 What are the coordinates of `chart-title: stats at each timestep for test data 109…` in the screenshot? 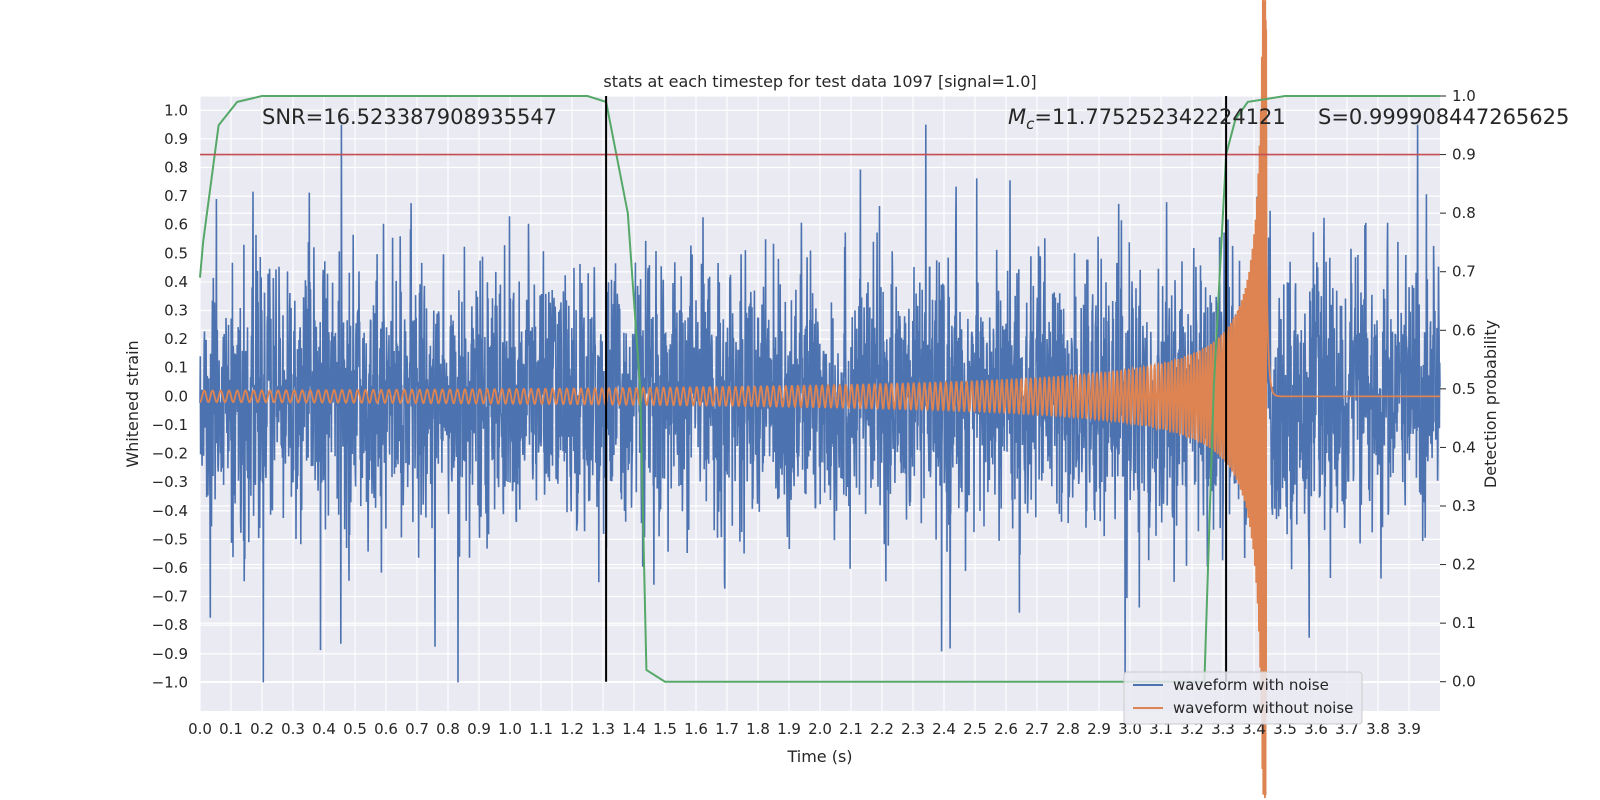 It's located at (819, 81).